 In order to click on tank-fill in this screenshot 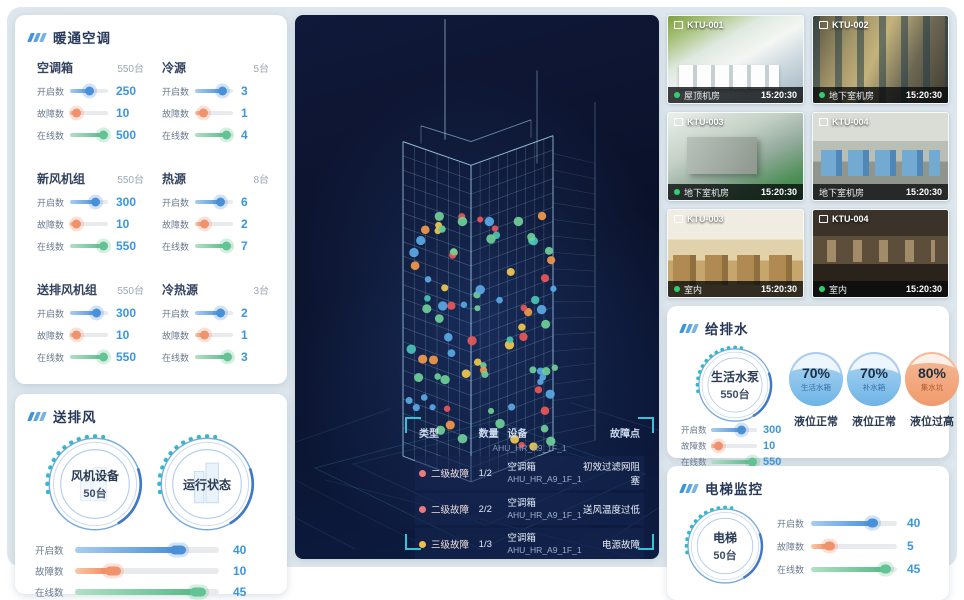, I will do `click(932, 384)`.